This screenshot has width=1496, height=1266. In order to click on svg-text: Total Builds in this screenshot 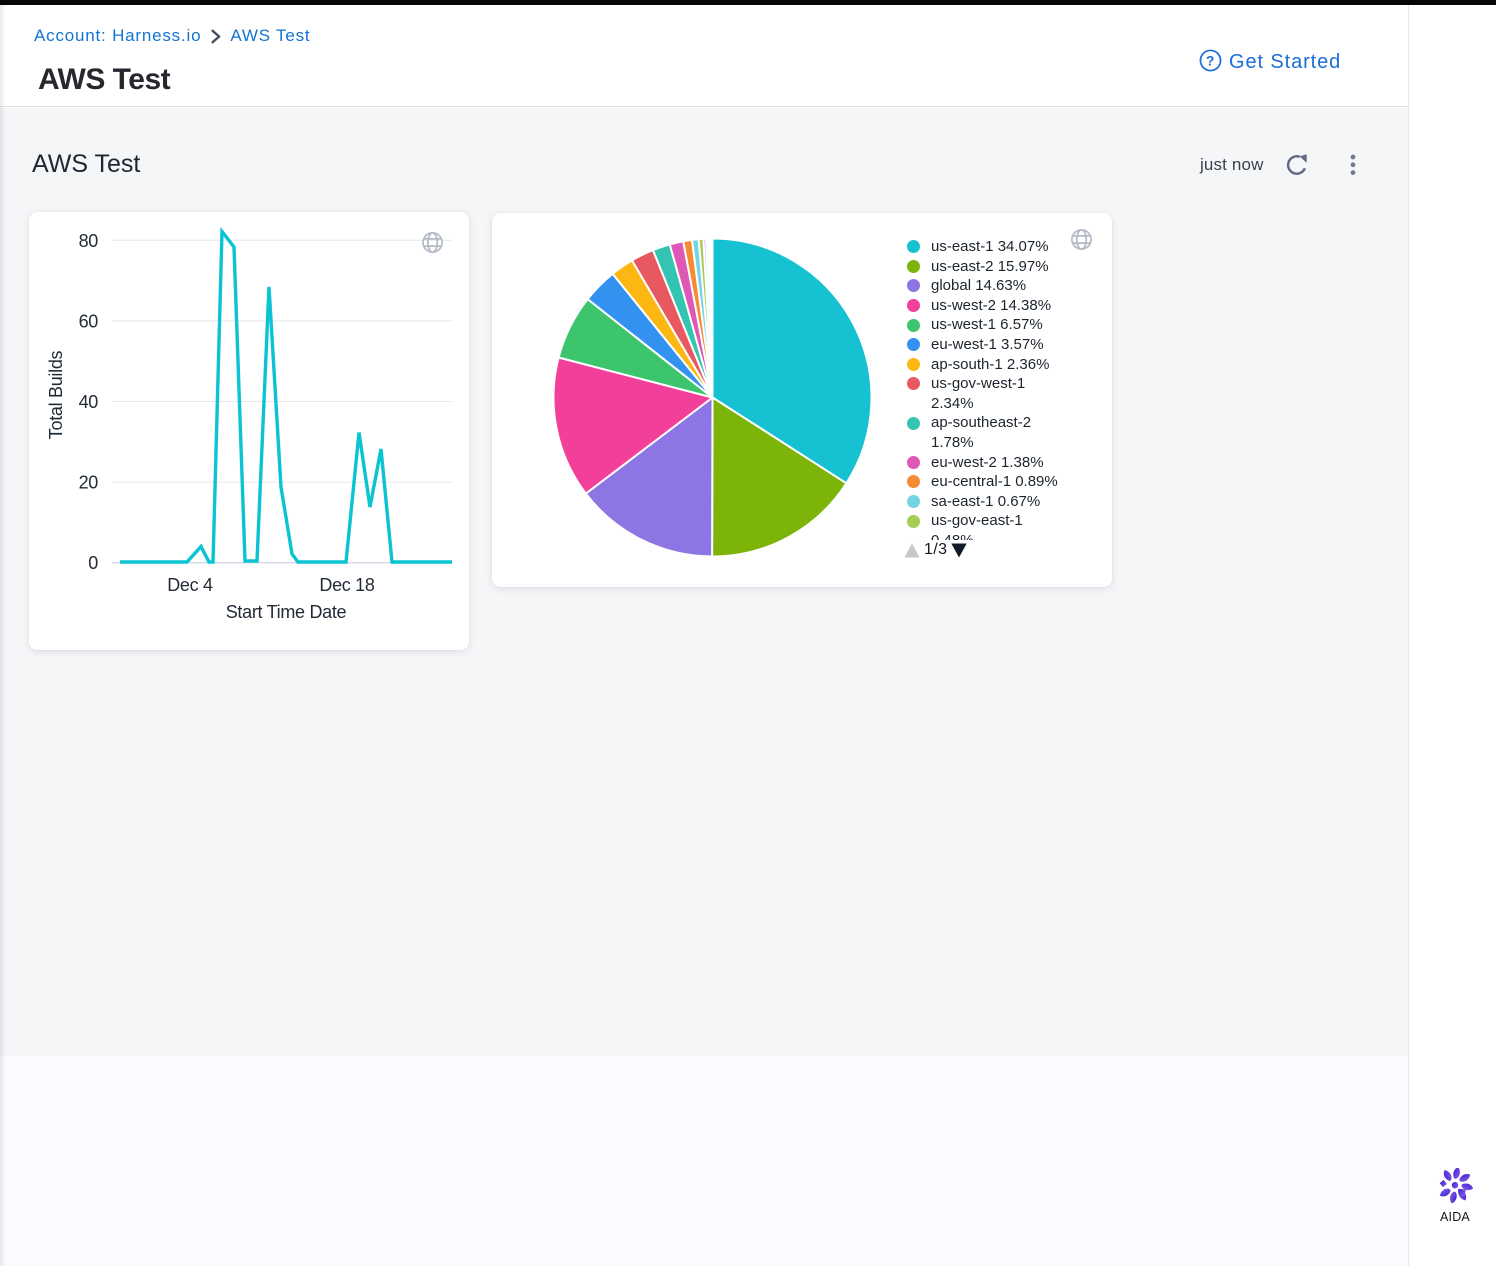, I will do `click(56, 394)`.